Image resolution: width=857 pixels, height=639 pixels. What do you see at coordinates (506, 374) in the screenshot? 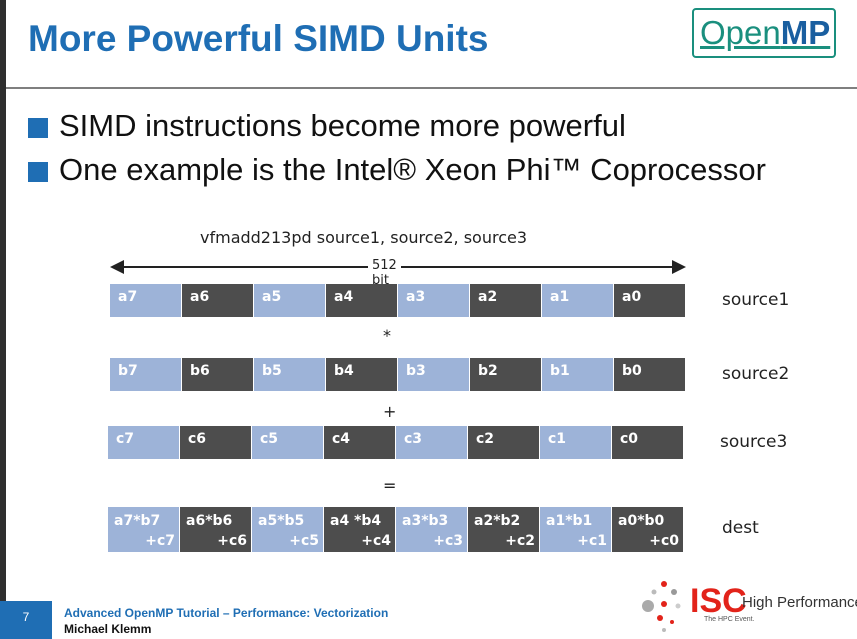
I see `register-cell: b2` at bounding box center [506, 374].